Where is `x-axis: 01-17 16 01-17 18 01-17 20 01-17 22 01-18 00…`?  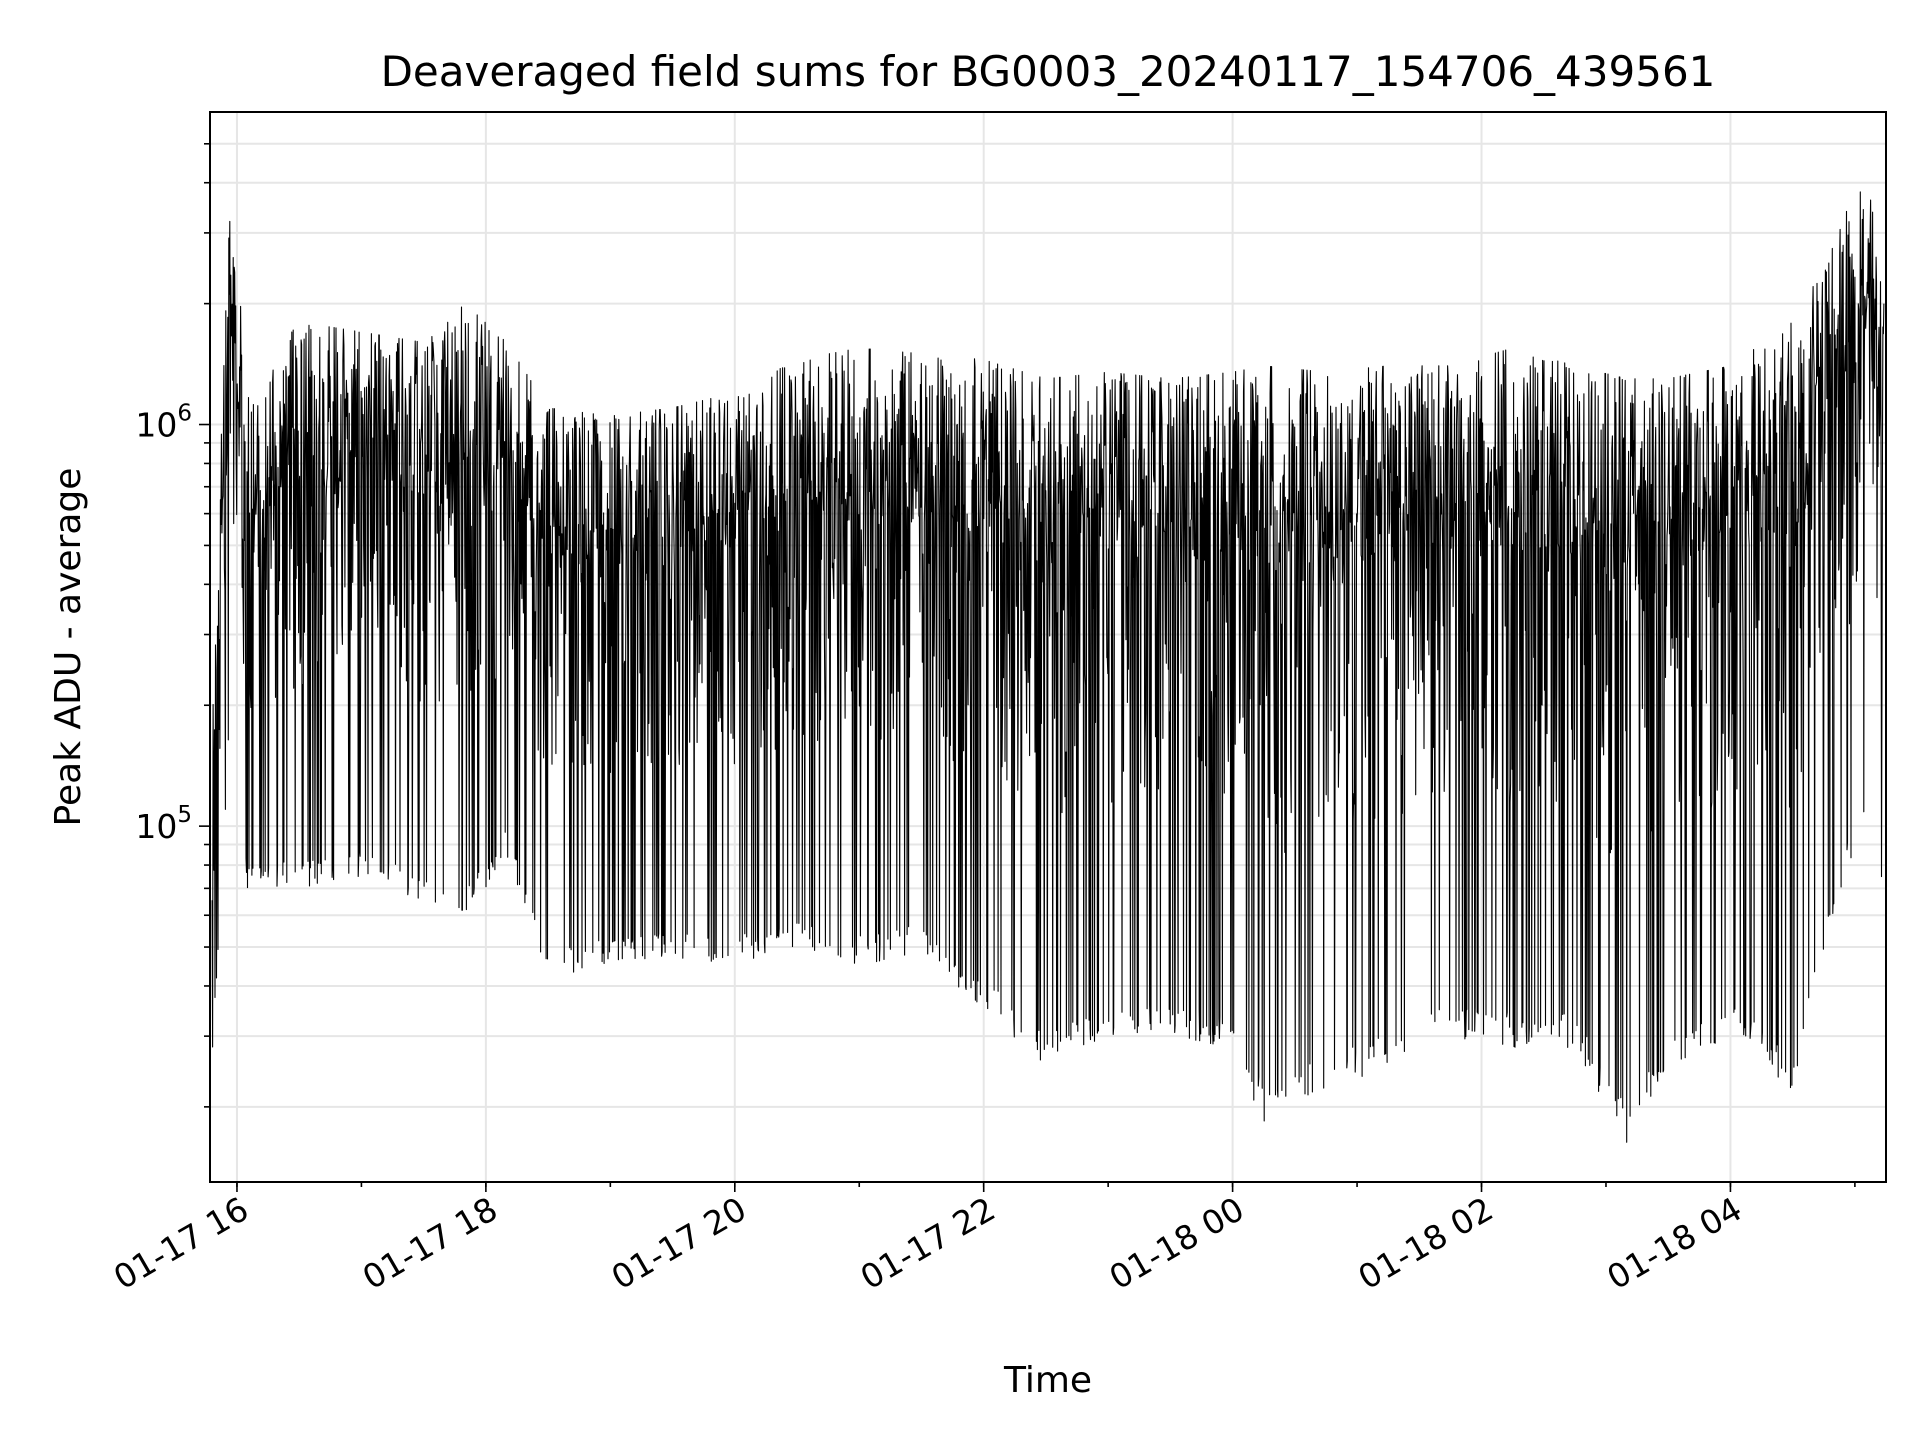
x-axis: 01-17 16 01-17 18 01-17 20 01-17 22 01-18 00… is located at coordinates (981, 1239).